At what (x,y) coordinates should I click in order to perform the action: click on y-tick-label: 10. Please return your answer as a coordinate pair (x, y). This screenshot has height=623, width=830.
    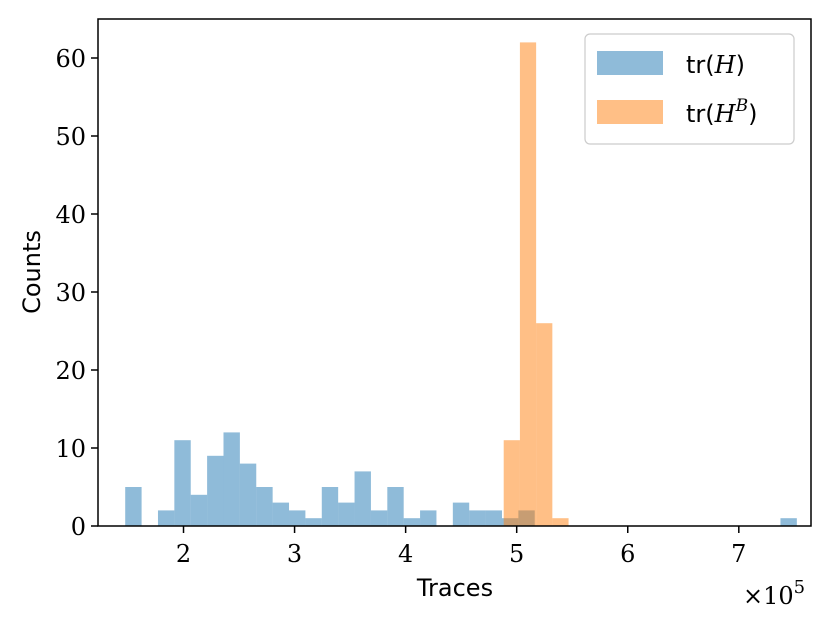
    Looking at the image, I should click on (70, 449).